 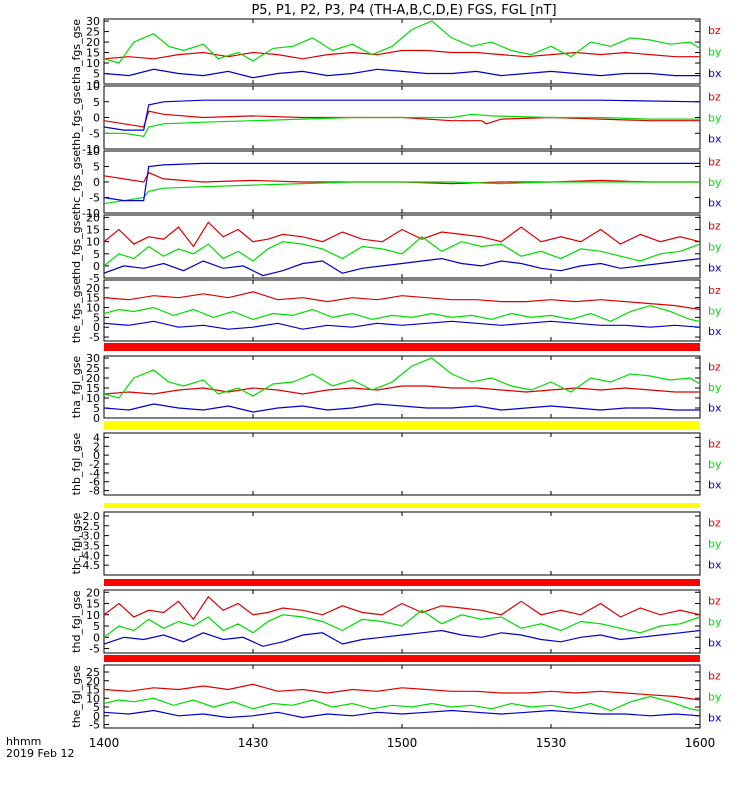 I want to click on y-axis-label: thd_fgs_gse, so click(x=76, y=247).